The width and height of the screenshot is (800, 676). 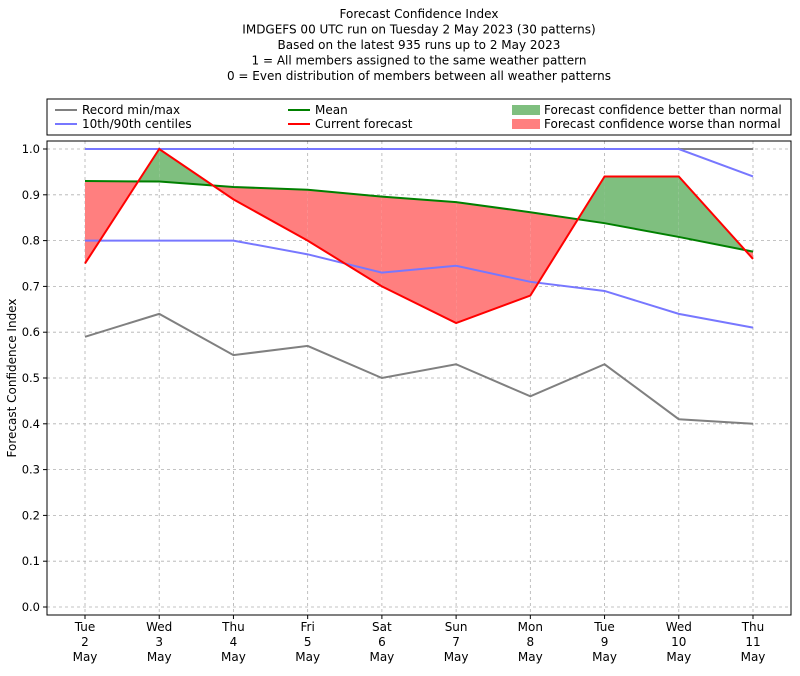 I want to click on x-tick-label: 7, so click(x=456, y=642).